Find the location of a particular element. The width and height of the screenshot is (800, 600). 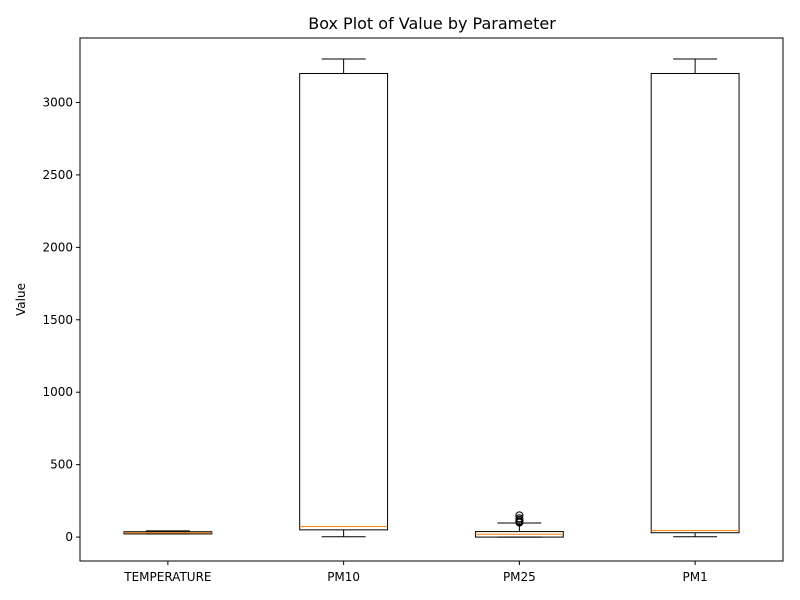

y-tick-label: 2500 is located at coordinates (57, 175).